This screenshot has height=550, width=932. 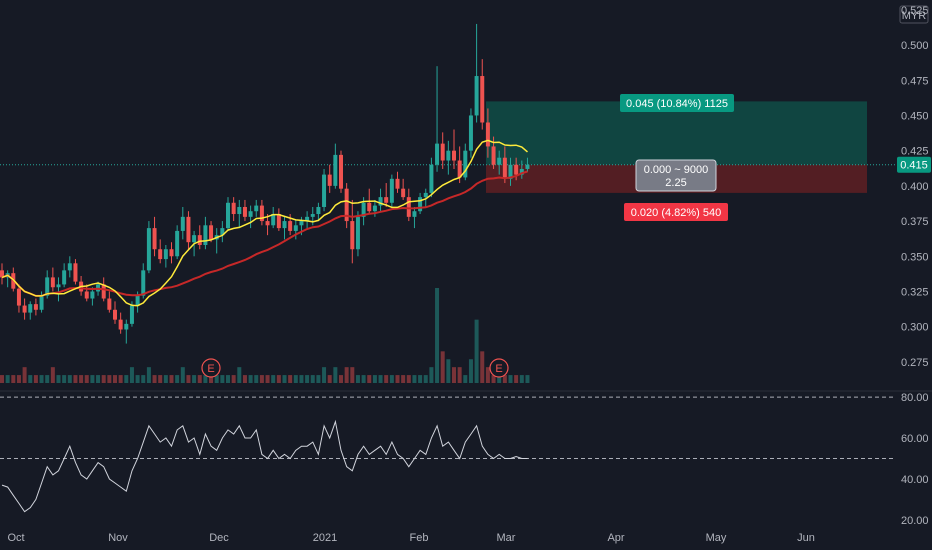 I want to click on earnings-letter: E, so click(x=498, y=369).